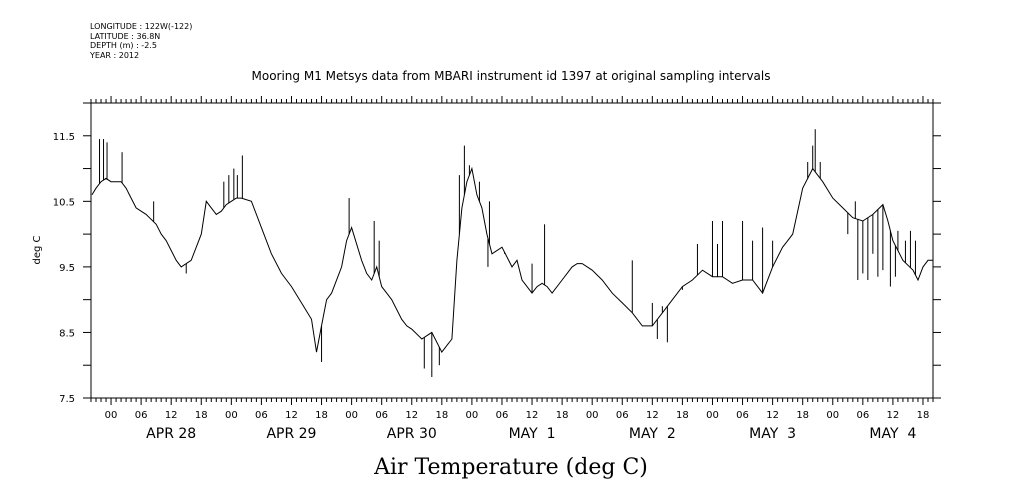 The height and width of the screenshot is (504, 1009). What do you see at coordinates (412, 434) in the screenshot?
I see `day-label: APR 30` at bounding box center [412, 434].